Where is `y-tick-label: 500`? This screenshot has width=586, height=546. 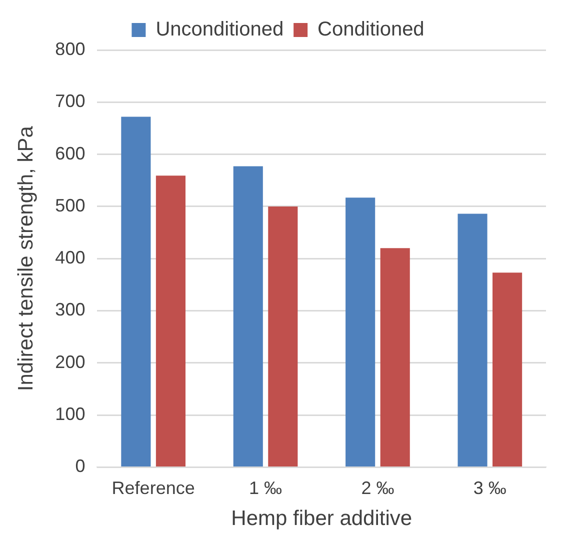
y-tick-label: 500 is located at coordinates (70, 205).